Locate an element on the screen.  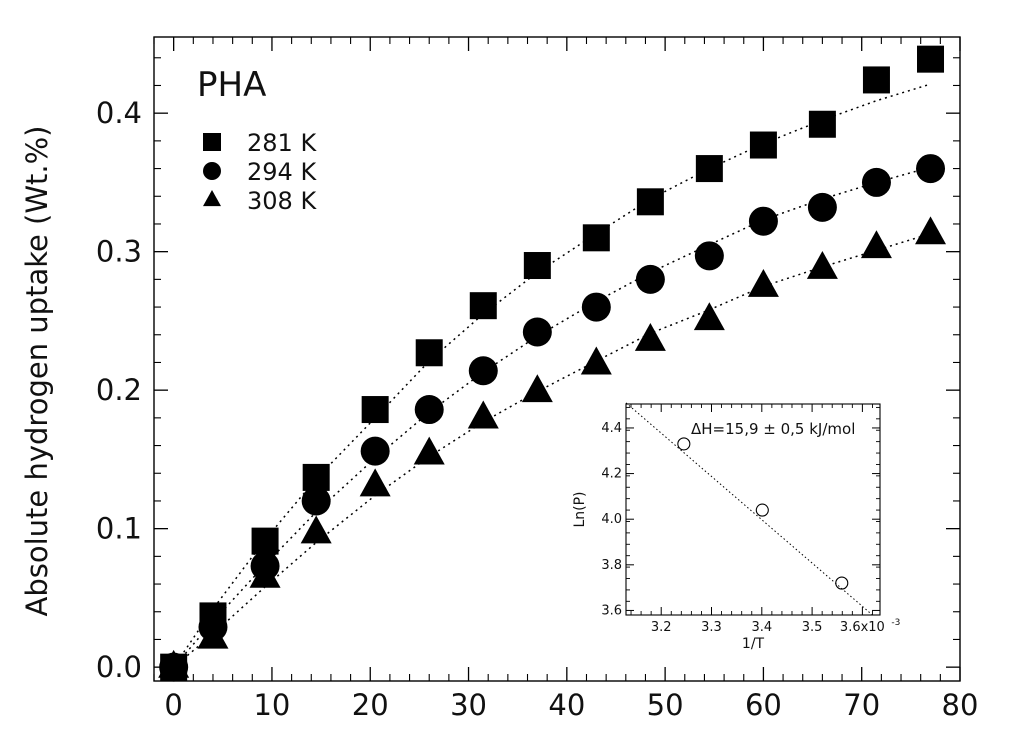
inset-y-tick-label: 3.8 is located at coordinates (611, 565).